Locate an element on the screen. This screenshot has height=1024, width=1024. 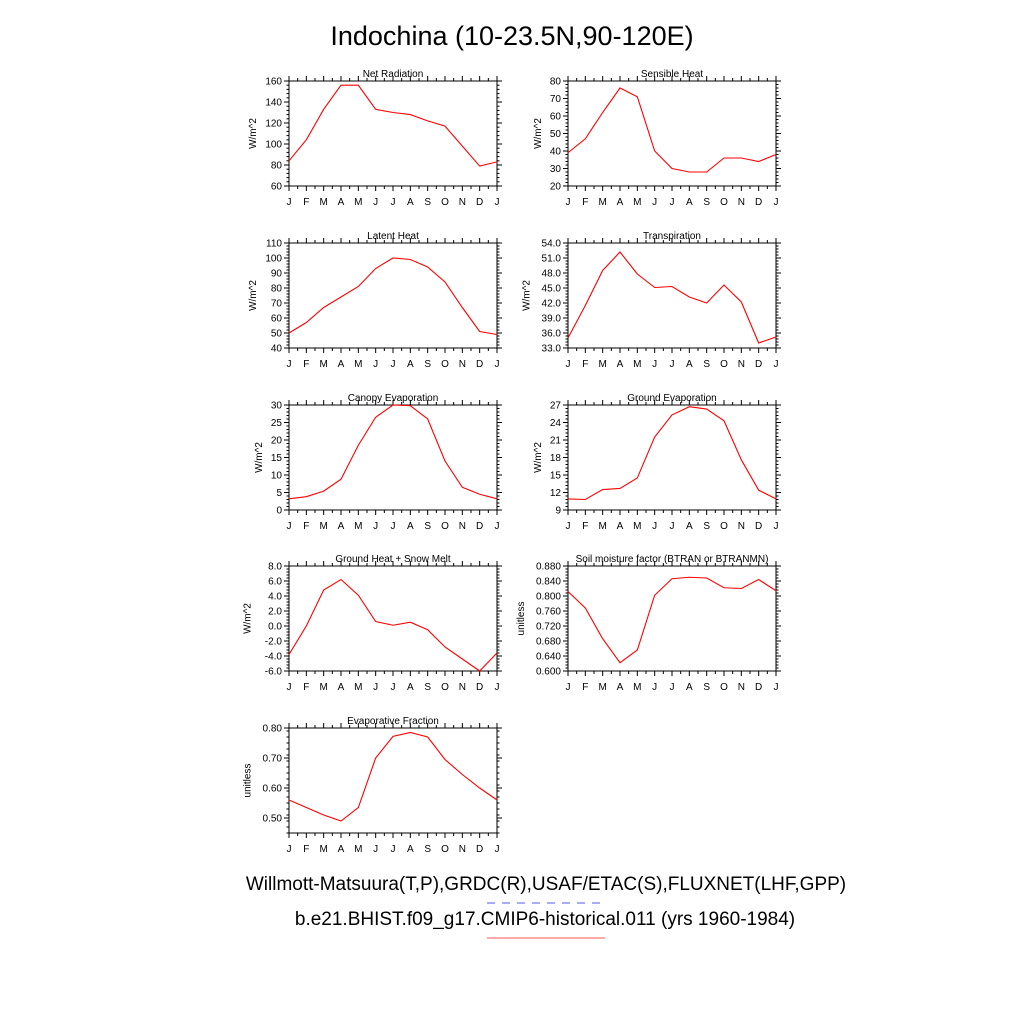
canopy-evaporation-ytick-label: 15 is located at coordinates (277, 458).